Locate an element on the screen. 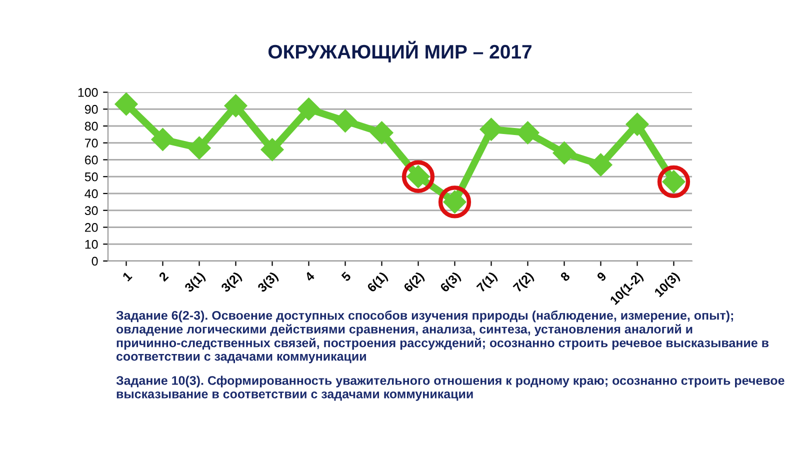 The height and width of the screenshot is (450, 800). x-tick-label: 7(2) is located at coordinates (524, 282).